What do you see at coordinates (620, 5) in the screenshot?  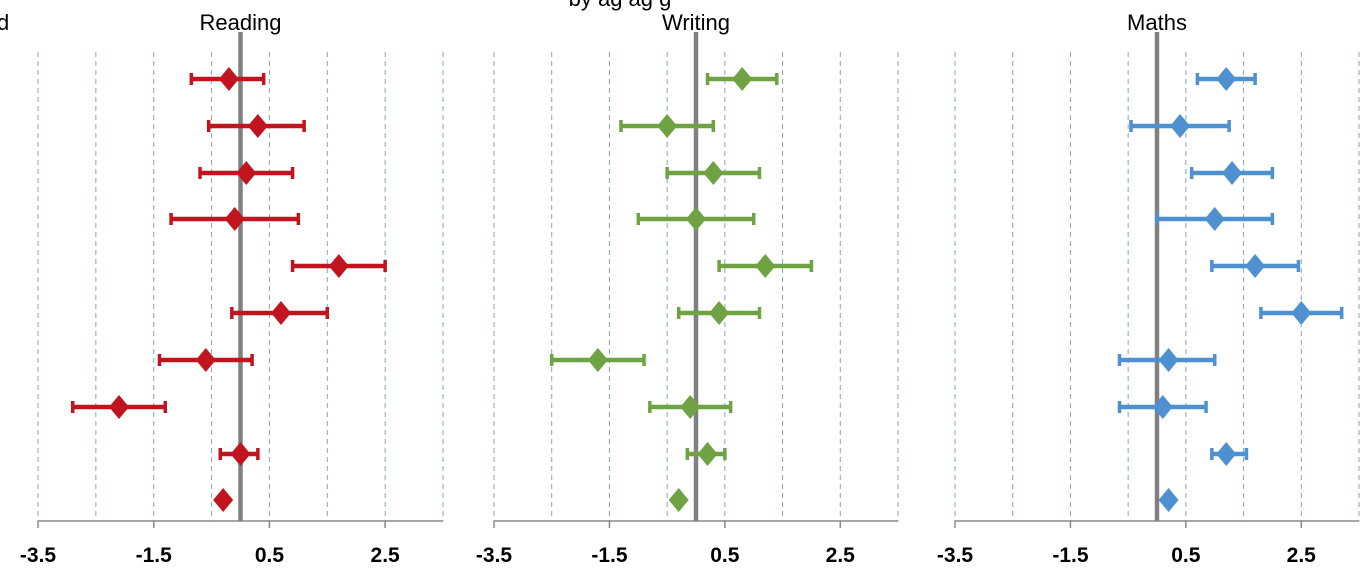 I see `figure-title-fragment: by ag ag g` at bounding box center [620, 5].